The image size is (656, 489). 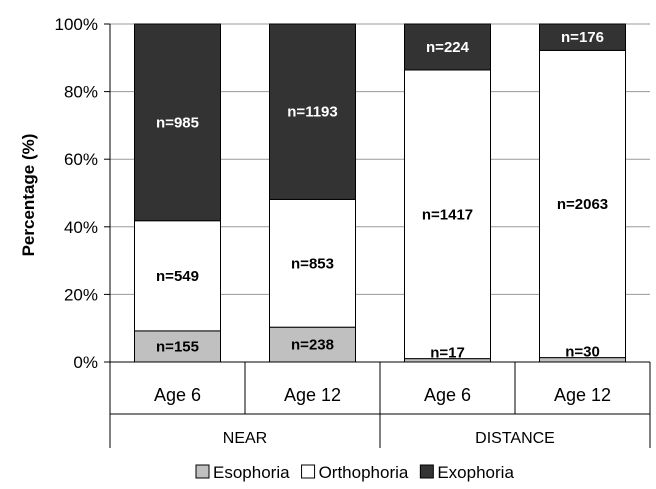 I want to click on group-label: NEAR, so click(x=245, y=438).